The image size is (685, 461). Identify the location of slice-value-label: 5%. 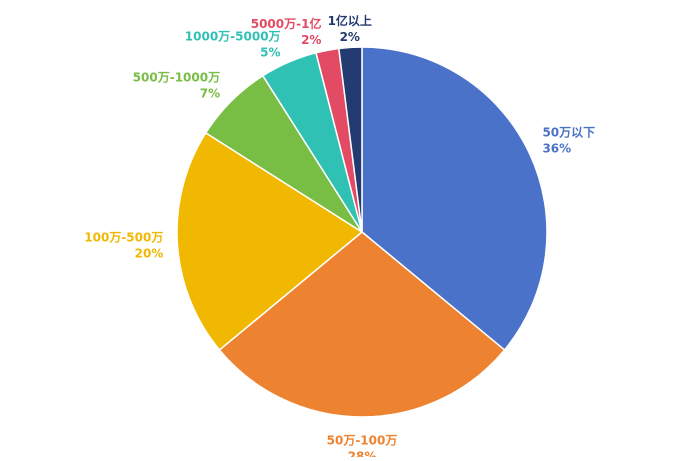
(270, 53).